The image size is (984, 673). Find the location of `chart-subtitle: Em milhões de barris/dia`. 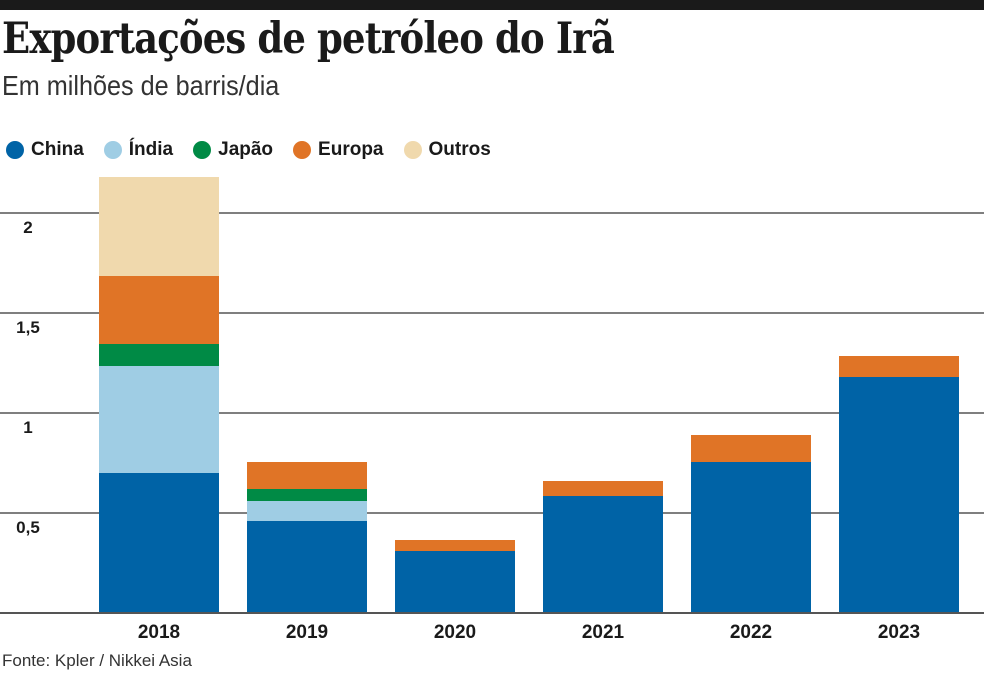

chart-subtitle: Em milhões de barris/dia is located at coordinates (141, 85).